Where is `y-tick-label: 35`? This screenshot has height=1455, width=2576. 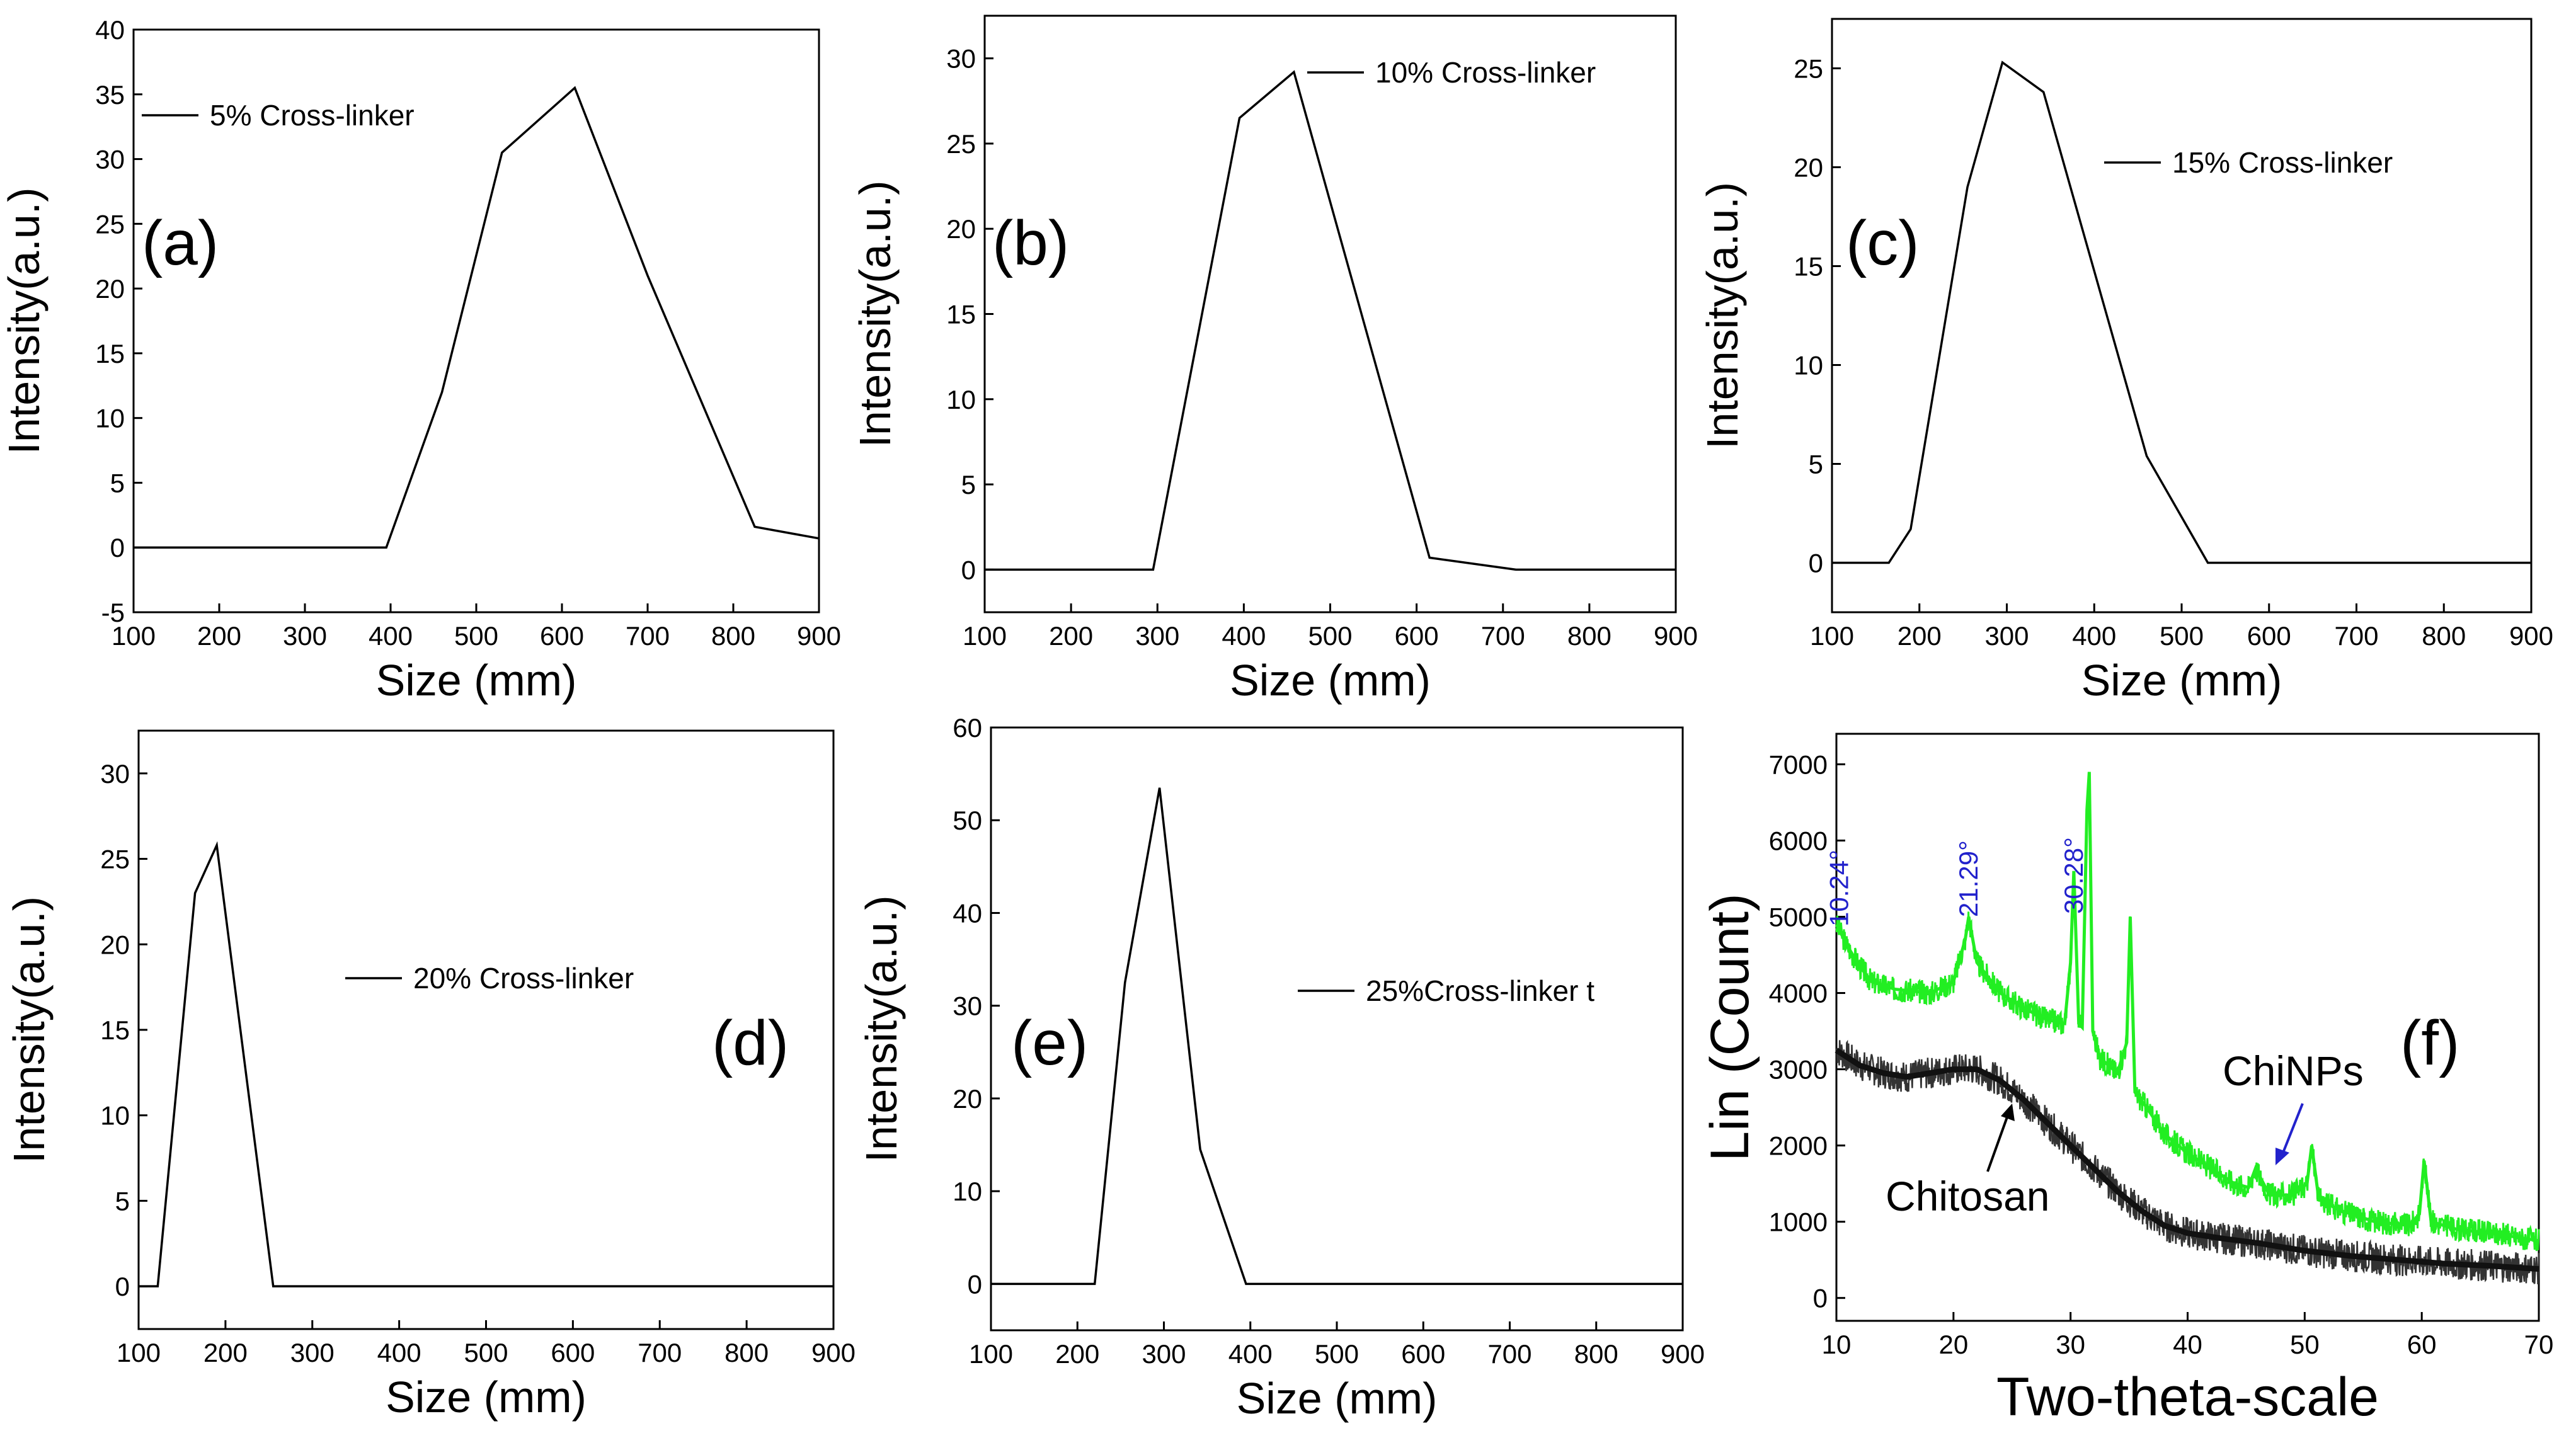
y-tick-label: 35 is located at coordinates (110, 95).